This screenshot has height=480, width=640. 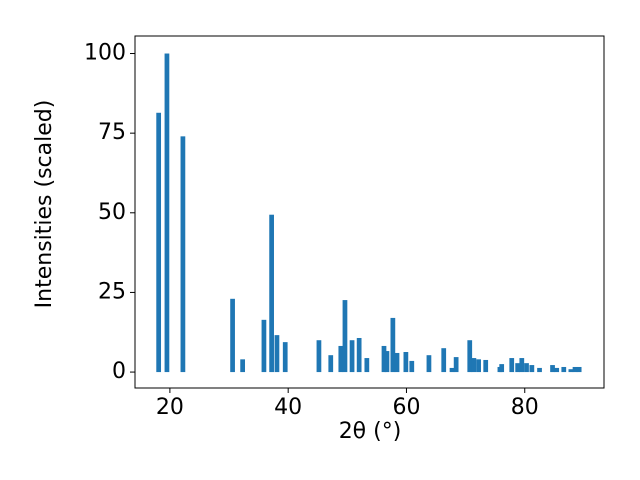 What do you see at coordinates (406, 407) in the screenshot?
I see `x-tick-label: 60` at bounding box center [406, 407].